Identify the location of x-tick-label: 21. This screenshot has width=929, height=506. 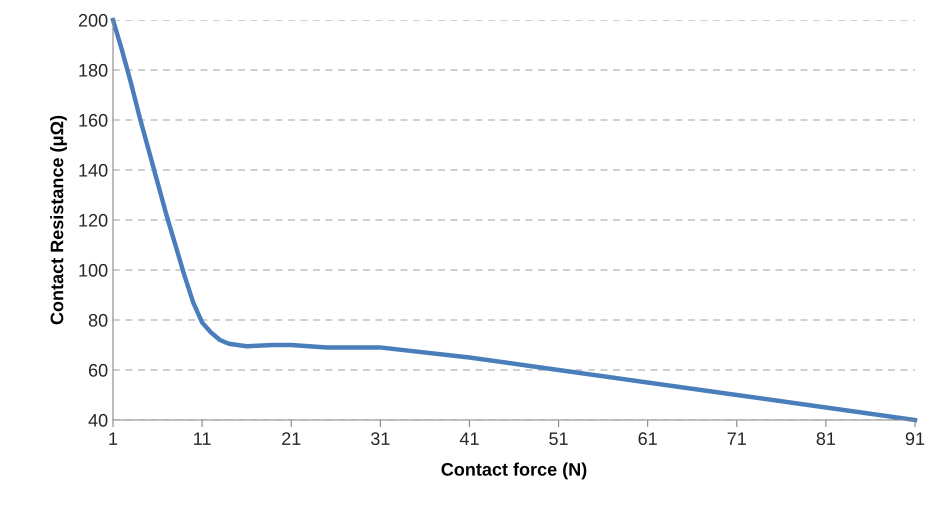
(291, 438).